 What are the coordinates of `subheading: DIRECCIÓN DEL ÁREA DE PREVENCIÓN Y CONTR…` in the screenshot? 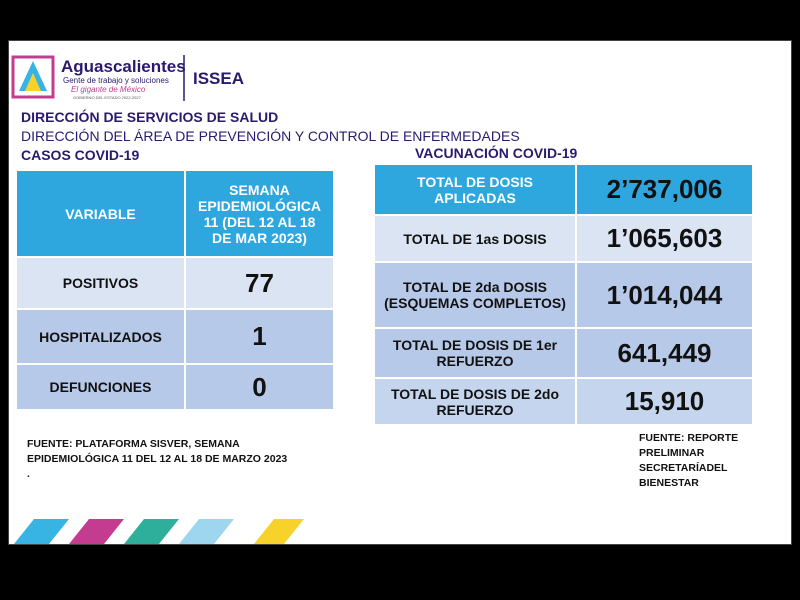 It's located at (270, 136).